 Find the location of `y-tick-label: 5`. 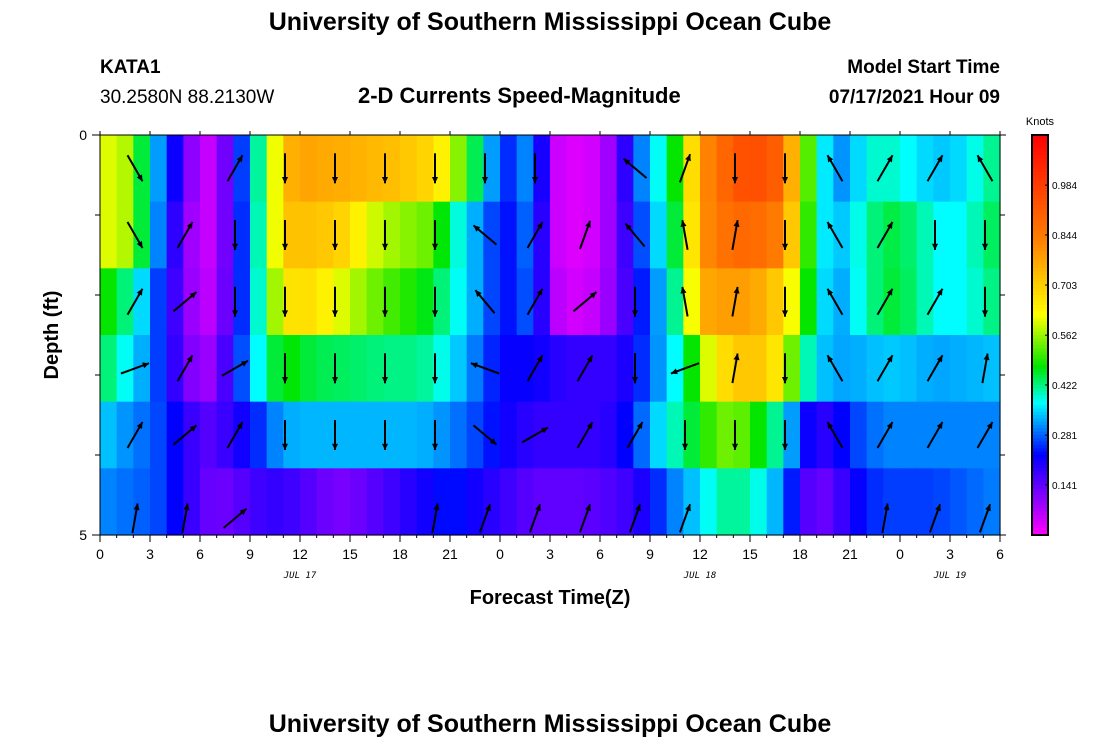

y-tick-label: 5 is located at coordinates (83, 535).